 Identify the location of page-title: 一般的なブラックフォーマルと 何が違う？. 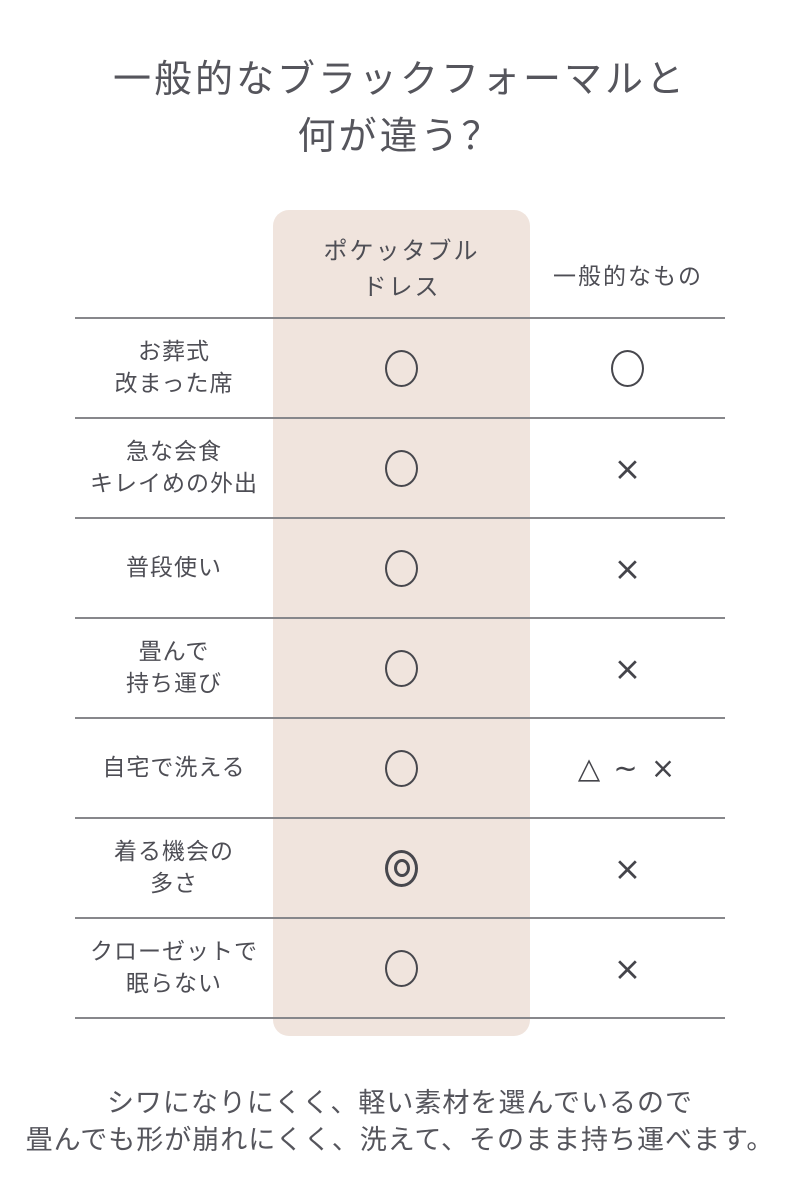
(400, 108).